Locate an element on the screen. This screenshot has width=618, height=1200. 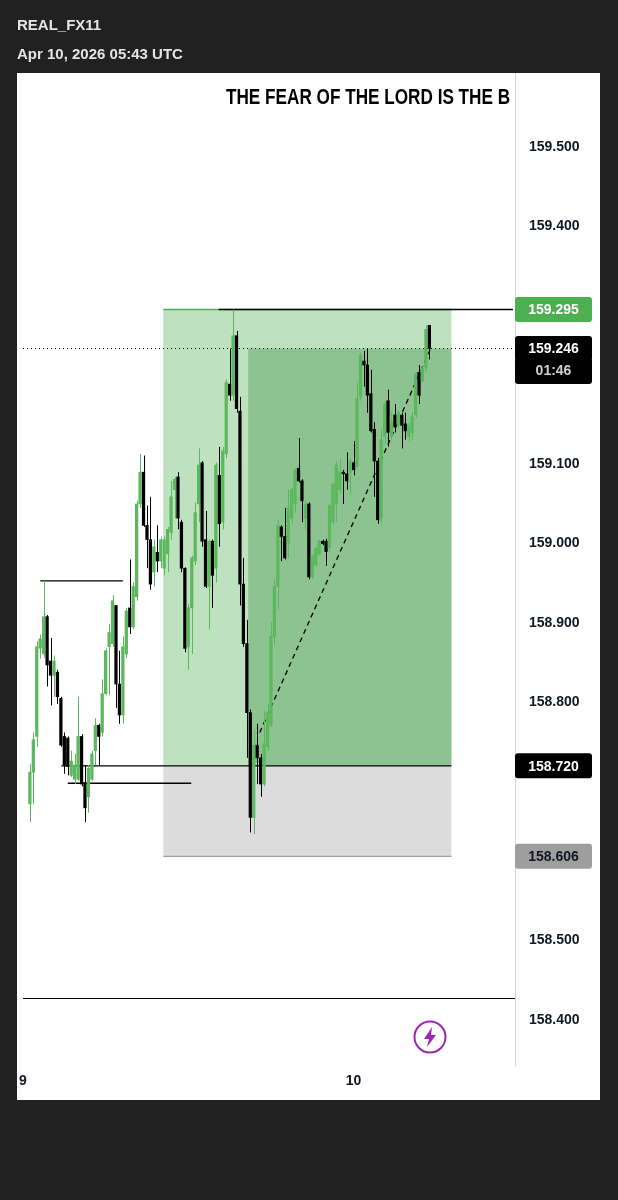
text: 158.606 is located at coordinates (554, 856).